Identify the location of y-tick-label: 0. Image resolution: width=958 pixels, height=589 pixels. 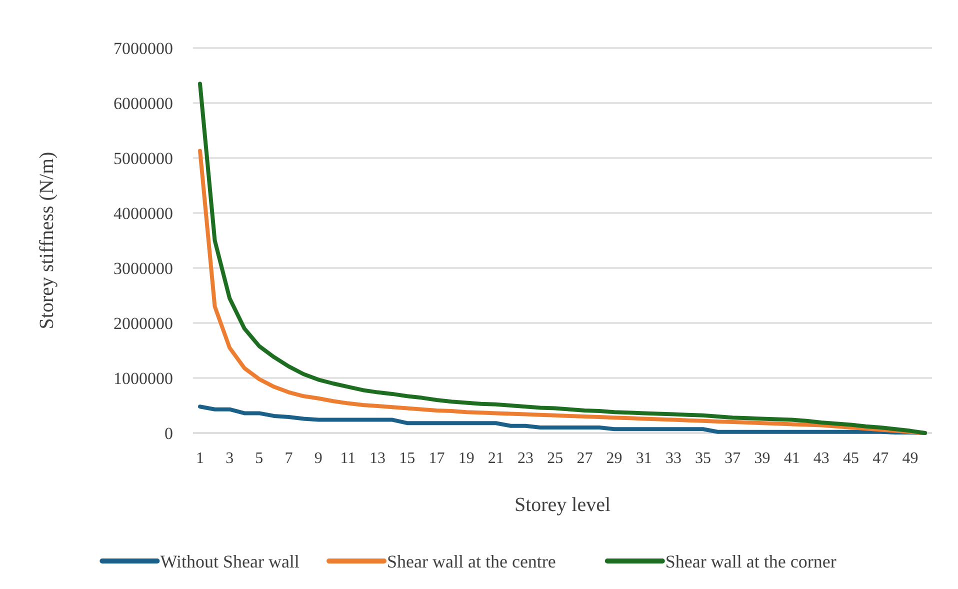
(168, 433).